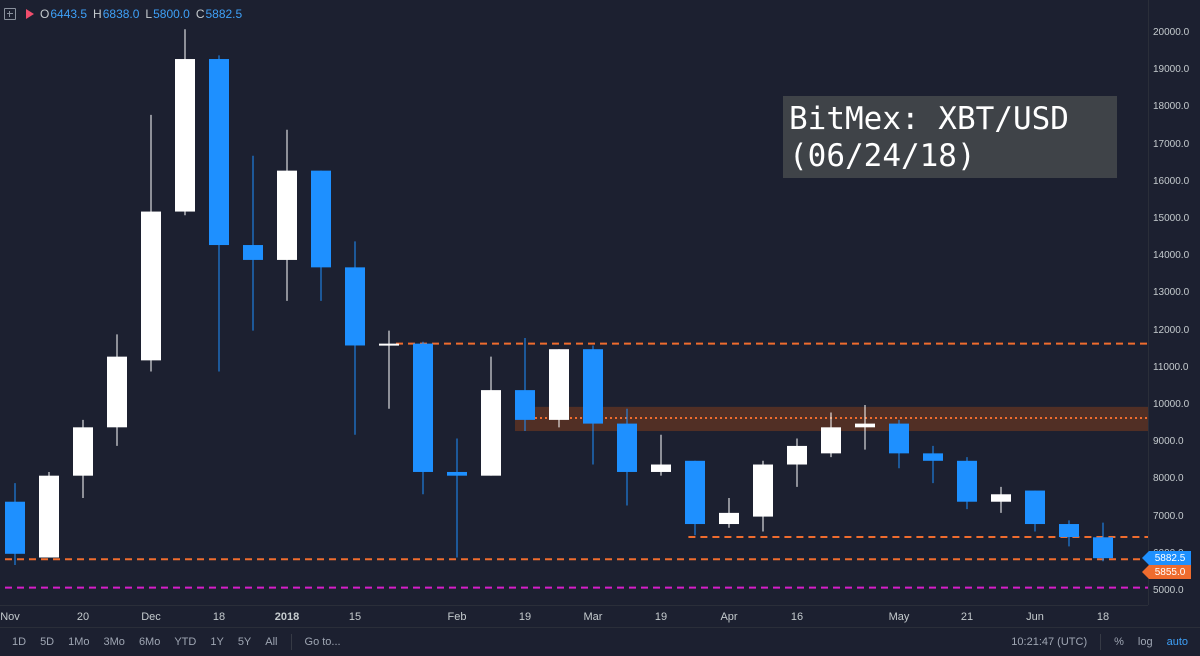  What do you see at coordinates (1171, 107) in the screenshot?
I see `price-tick-label: 18000.0` at bounding box center [1171, 107].